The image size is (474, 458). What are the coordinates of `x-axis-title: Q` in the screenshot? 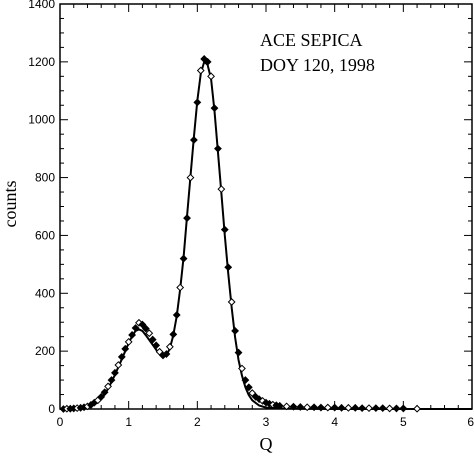 It's located at (266, 444).